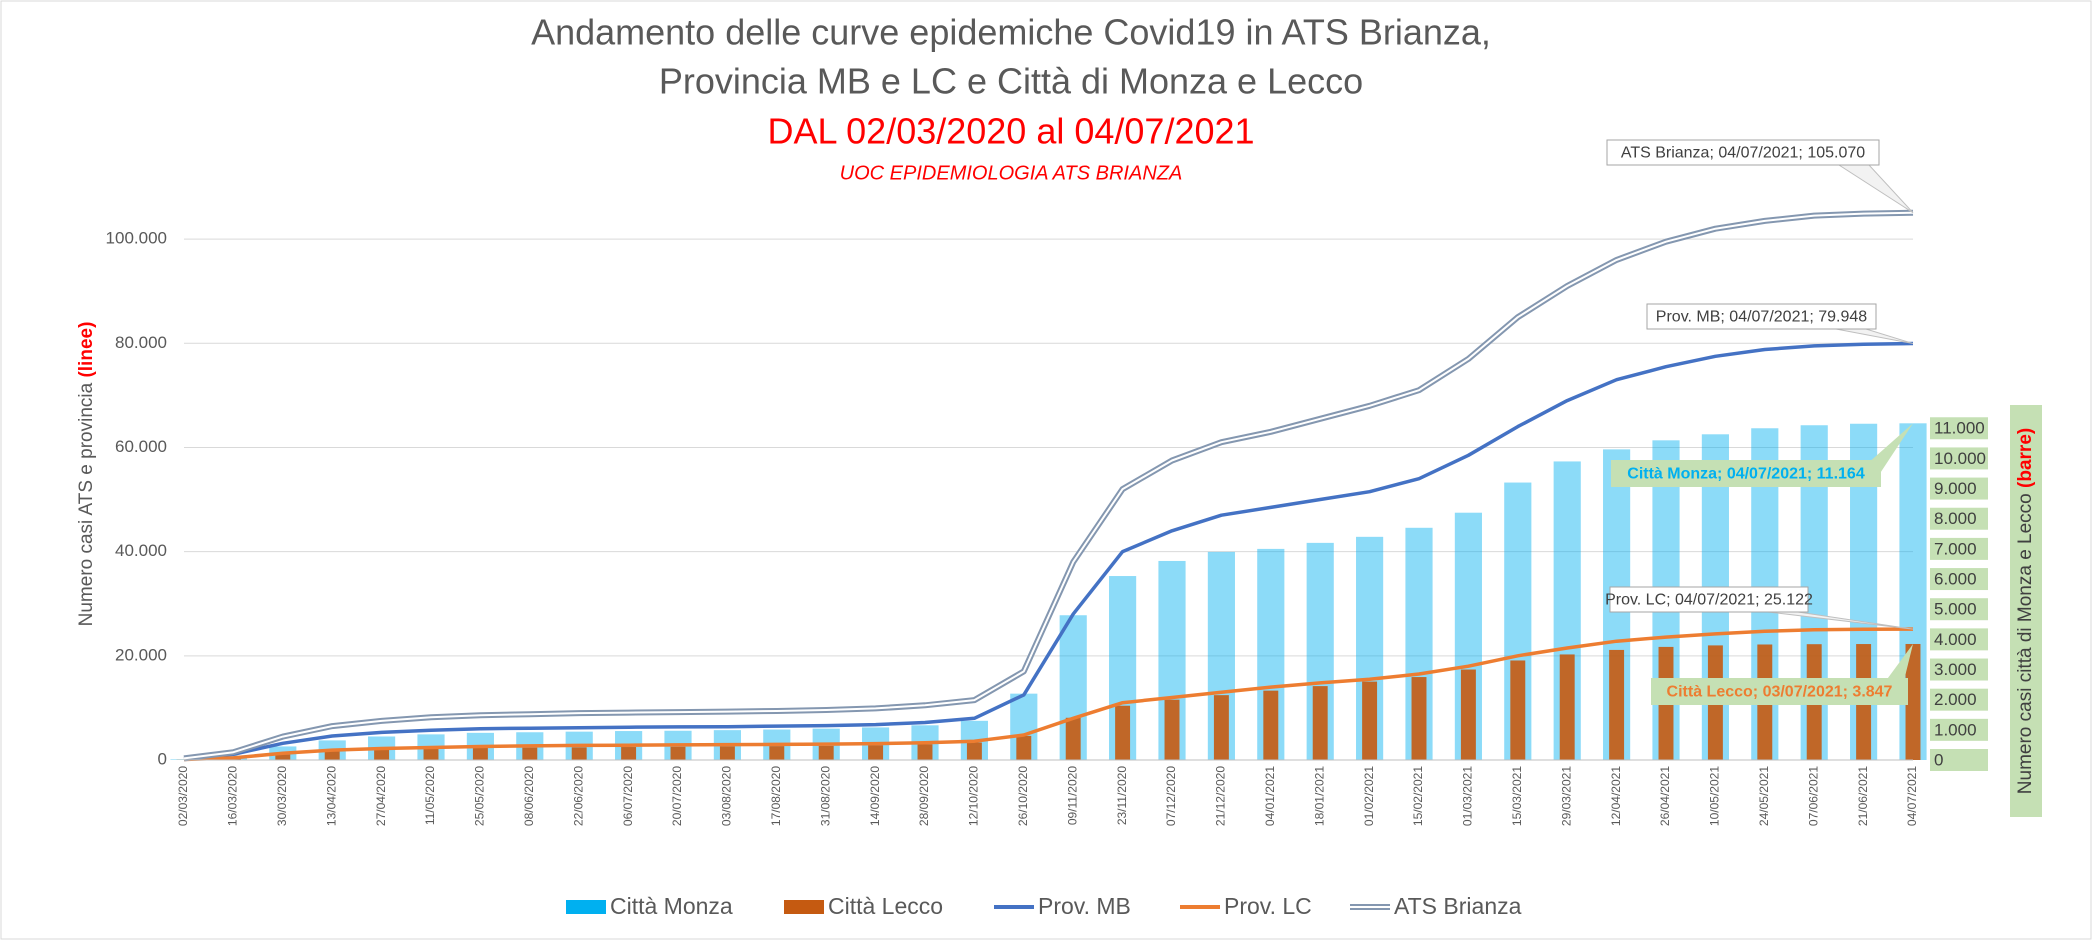 This screenshot has width=2092, height=940. What do you see at coordinates (1011, 173) in the screenshot?
I see `chart-source: UOC EPIDEMIOLOGIA ATS BRIANZA` at bounding box center [1011, 173].